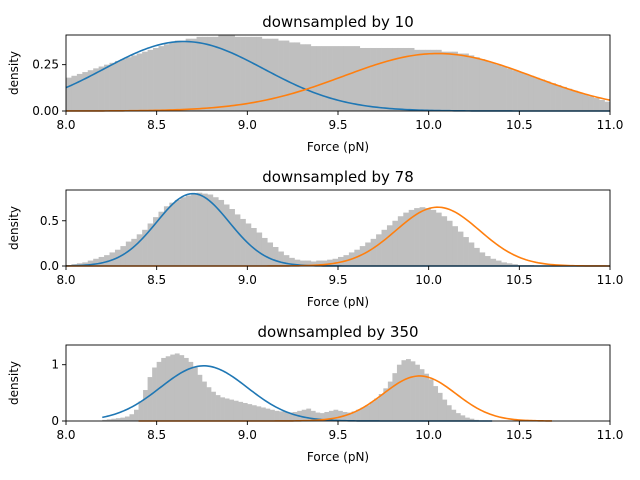 The height and width of the screenshot is (480, 640). What do you see at coordinates (610, 435) in the screenshot?
I see `x-tick-label: 11.0` at bounding box center [610, 435].